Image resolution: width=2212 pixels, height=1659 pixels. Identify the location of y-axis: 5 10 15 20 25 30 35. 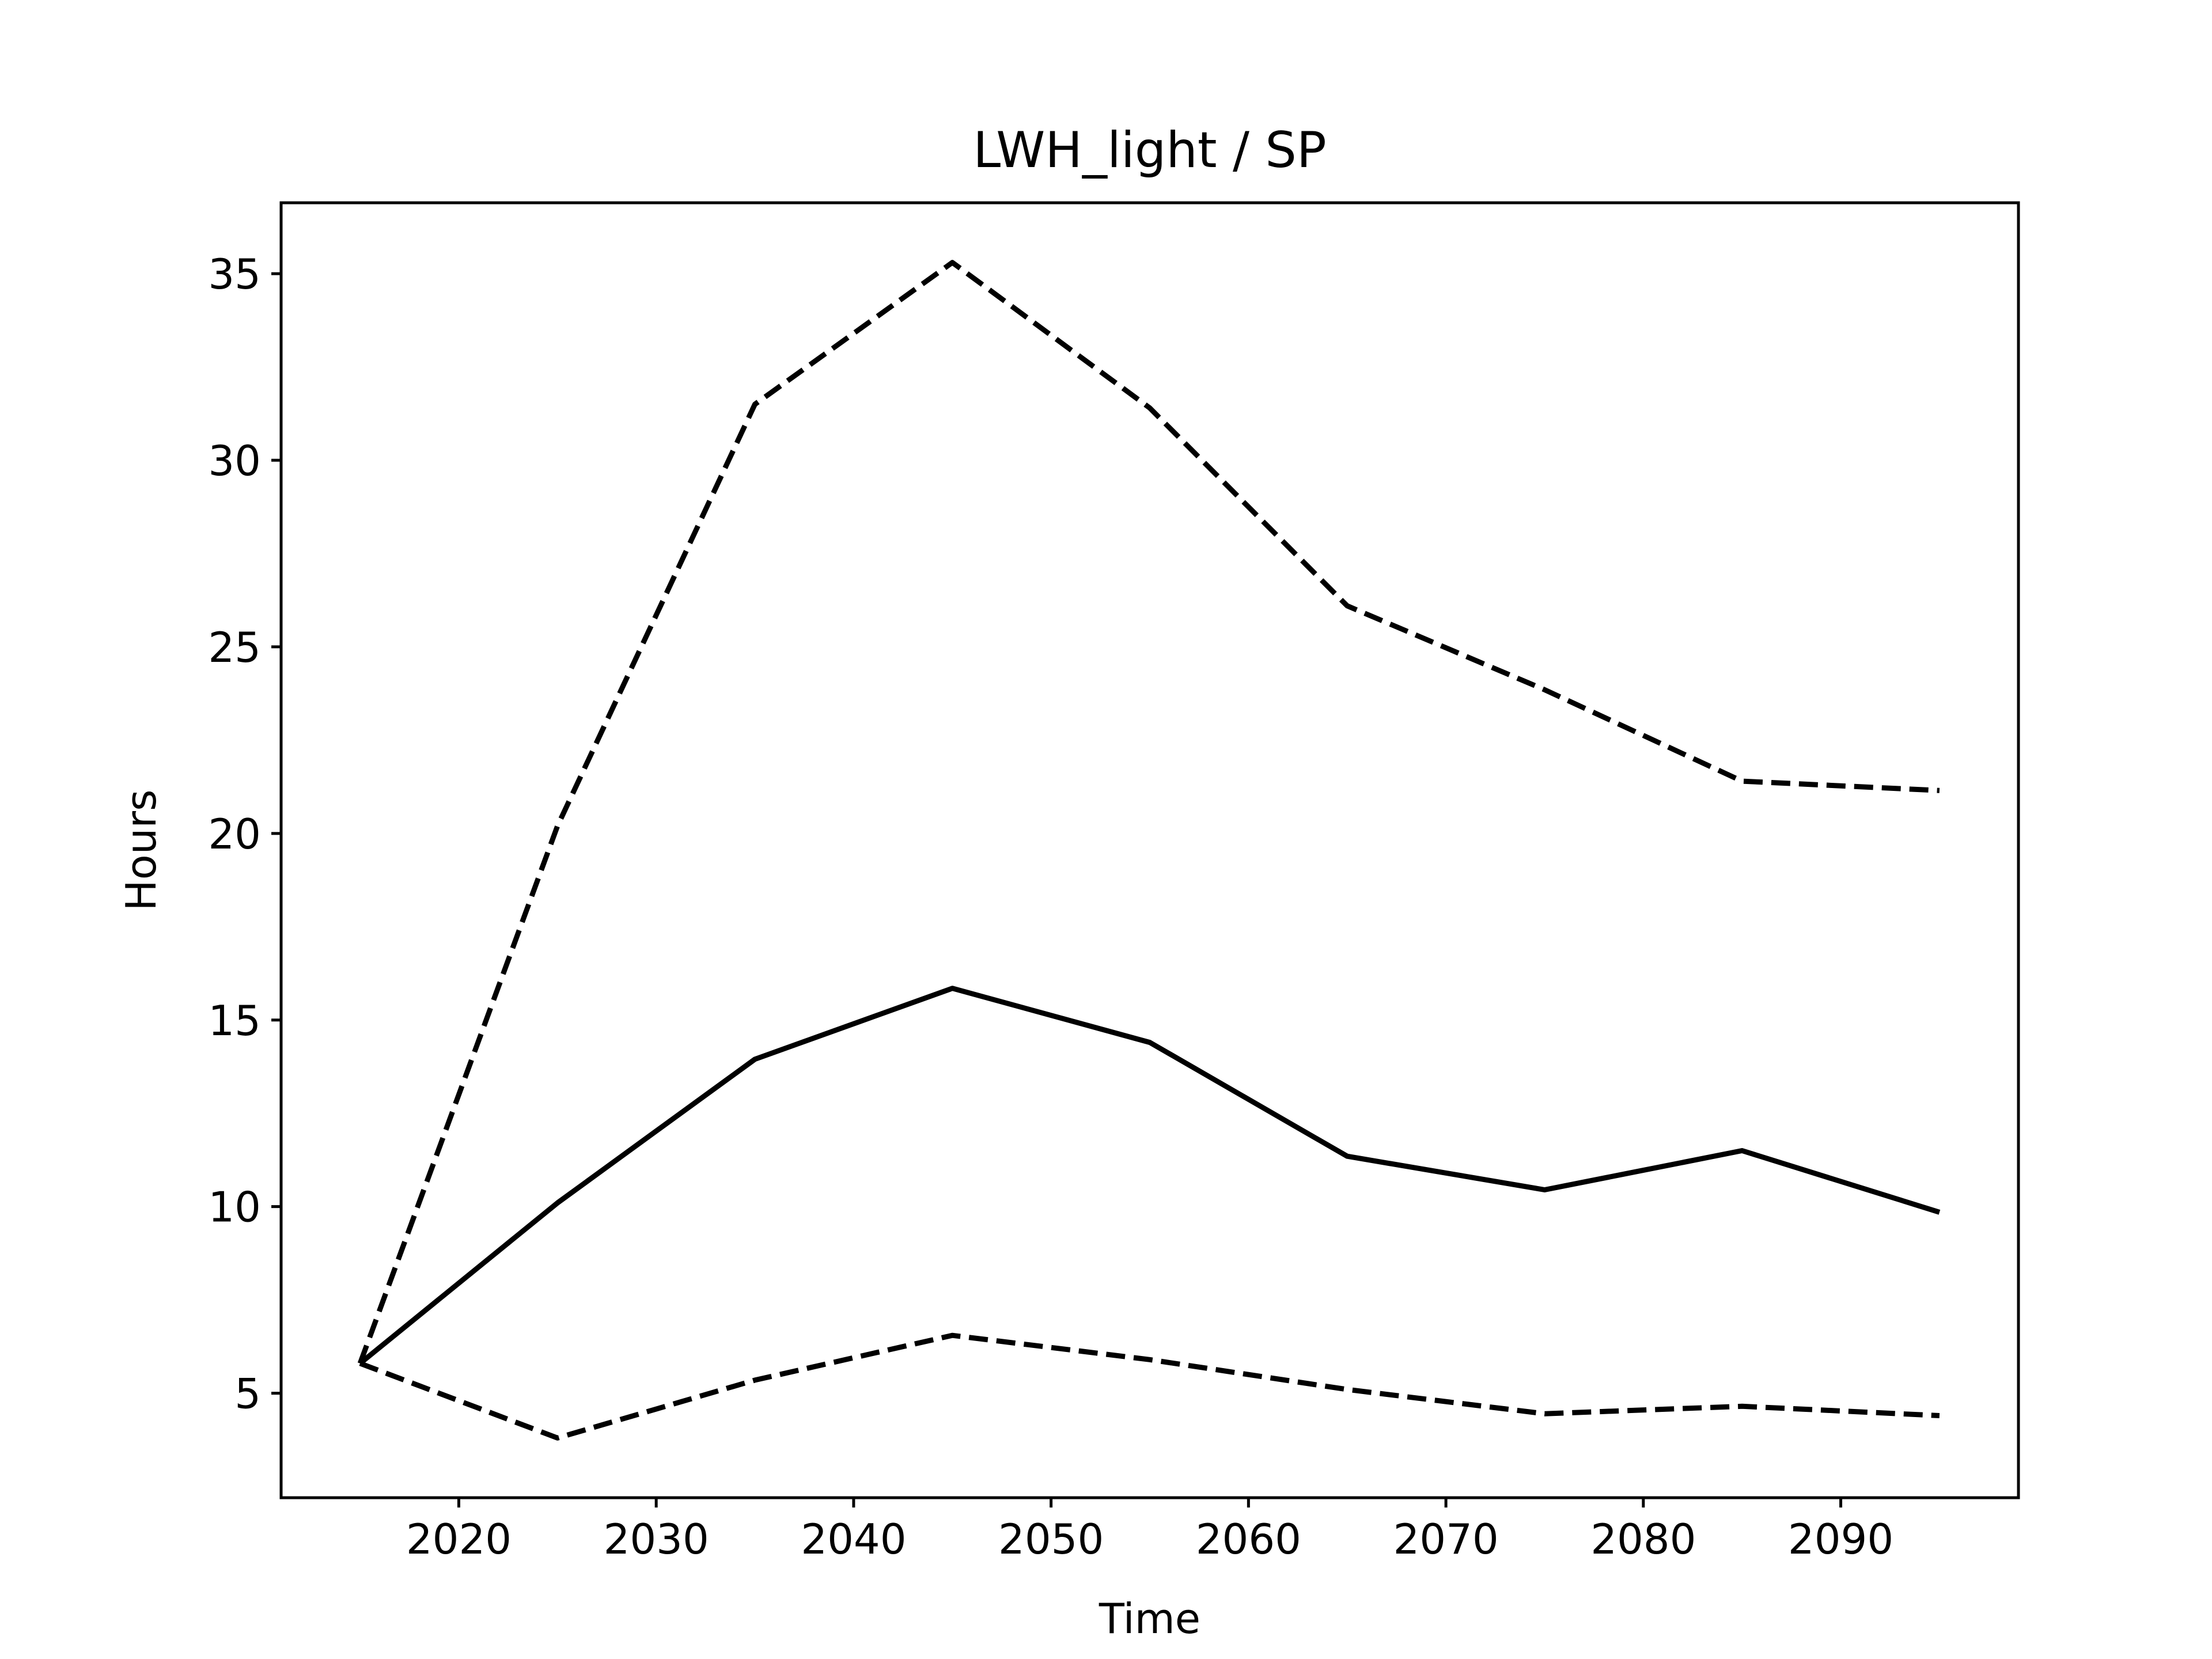
(244, 834).